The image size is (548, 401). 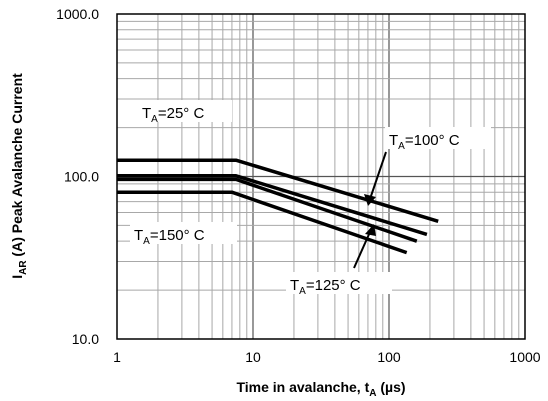 I want to click on annotation-ta100: TA=100° C, so click(x=438, y=139).